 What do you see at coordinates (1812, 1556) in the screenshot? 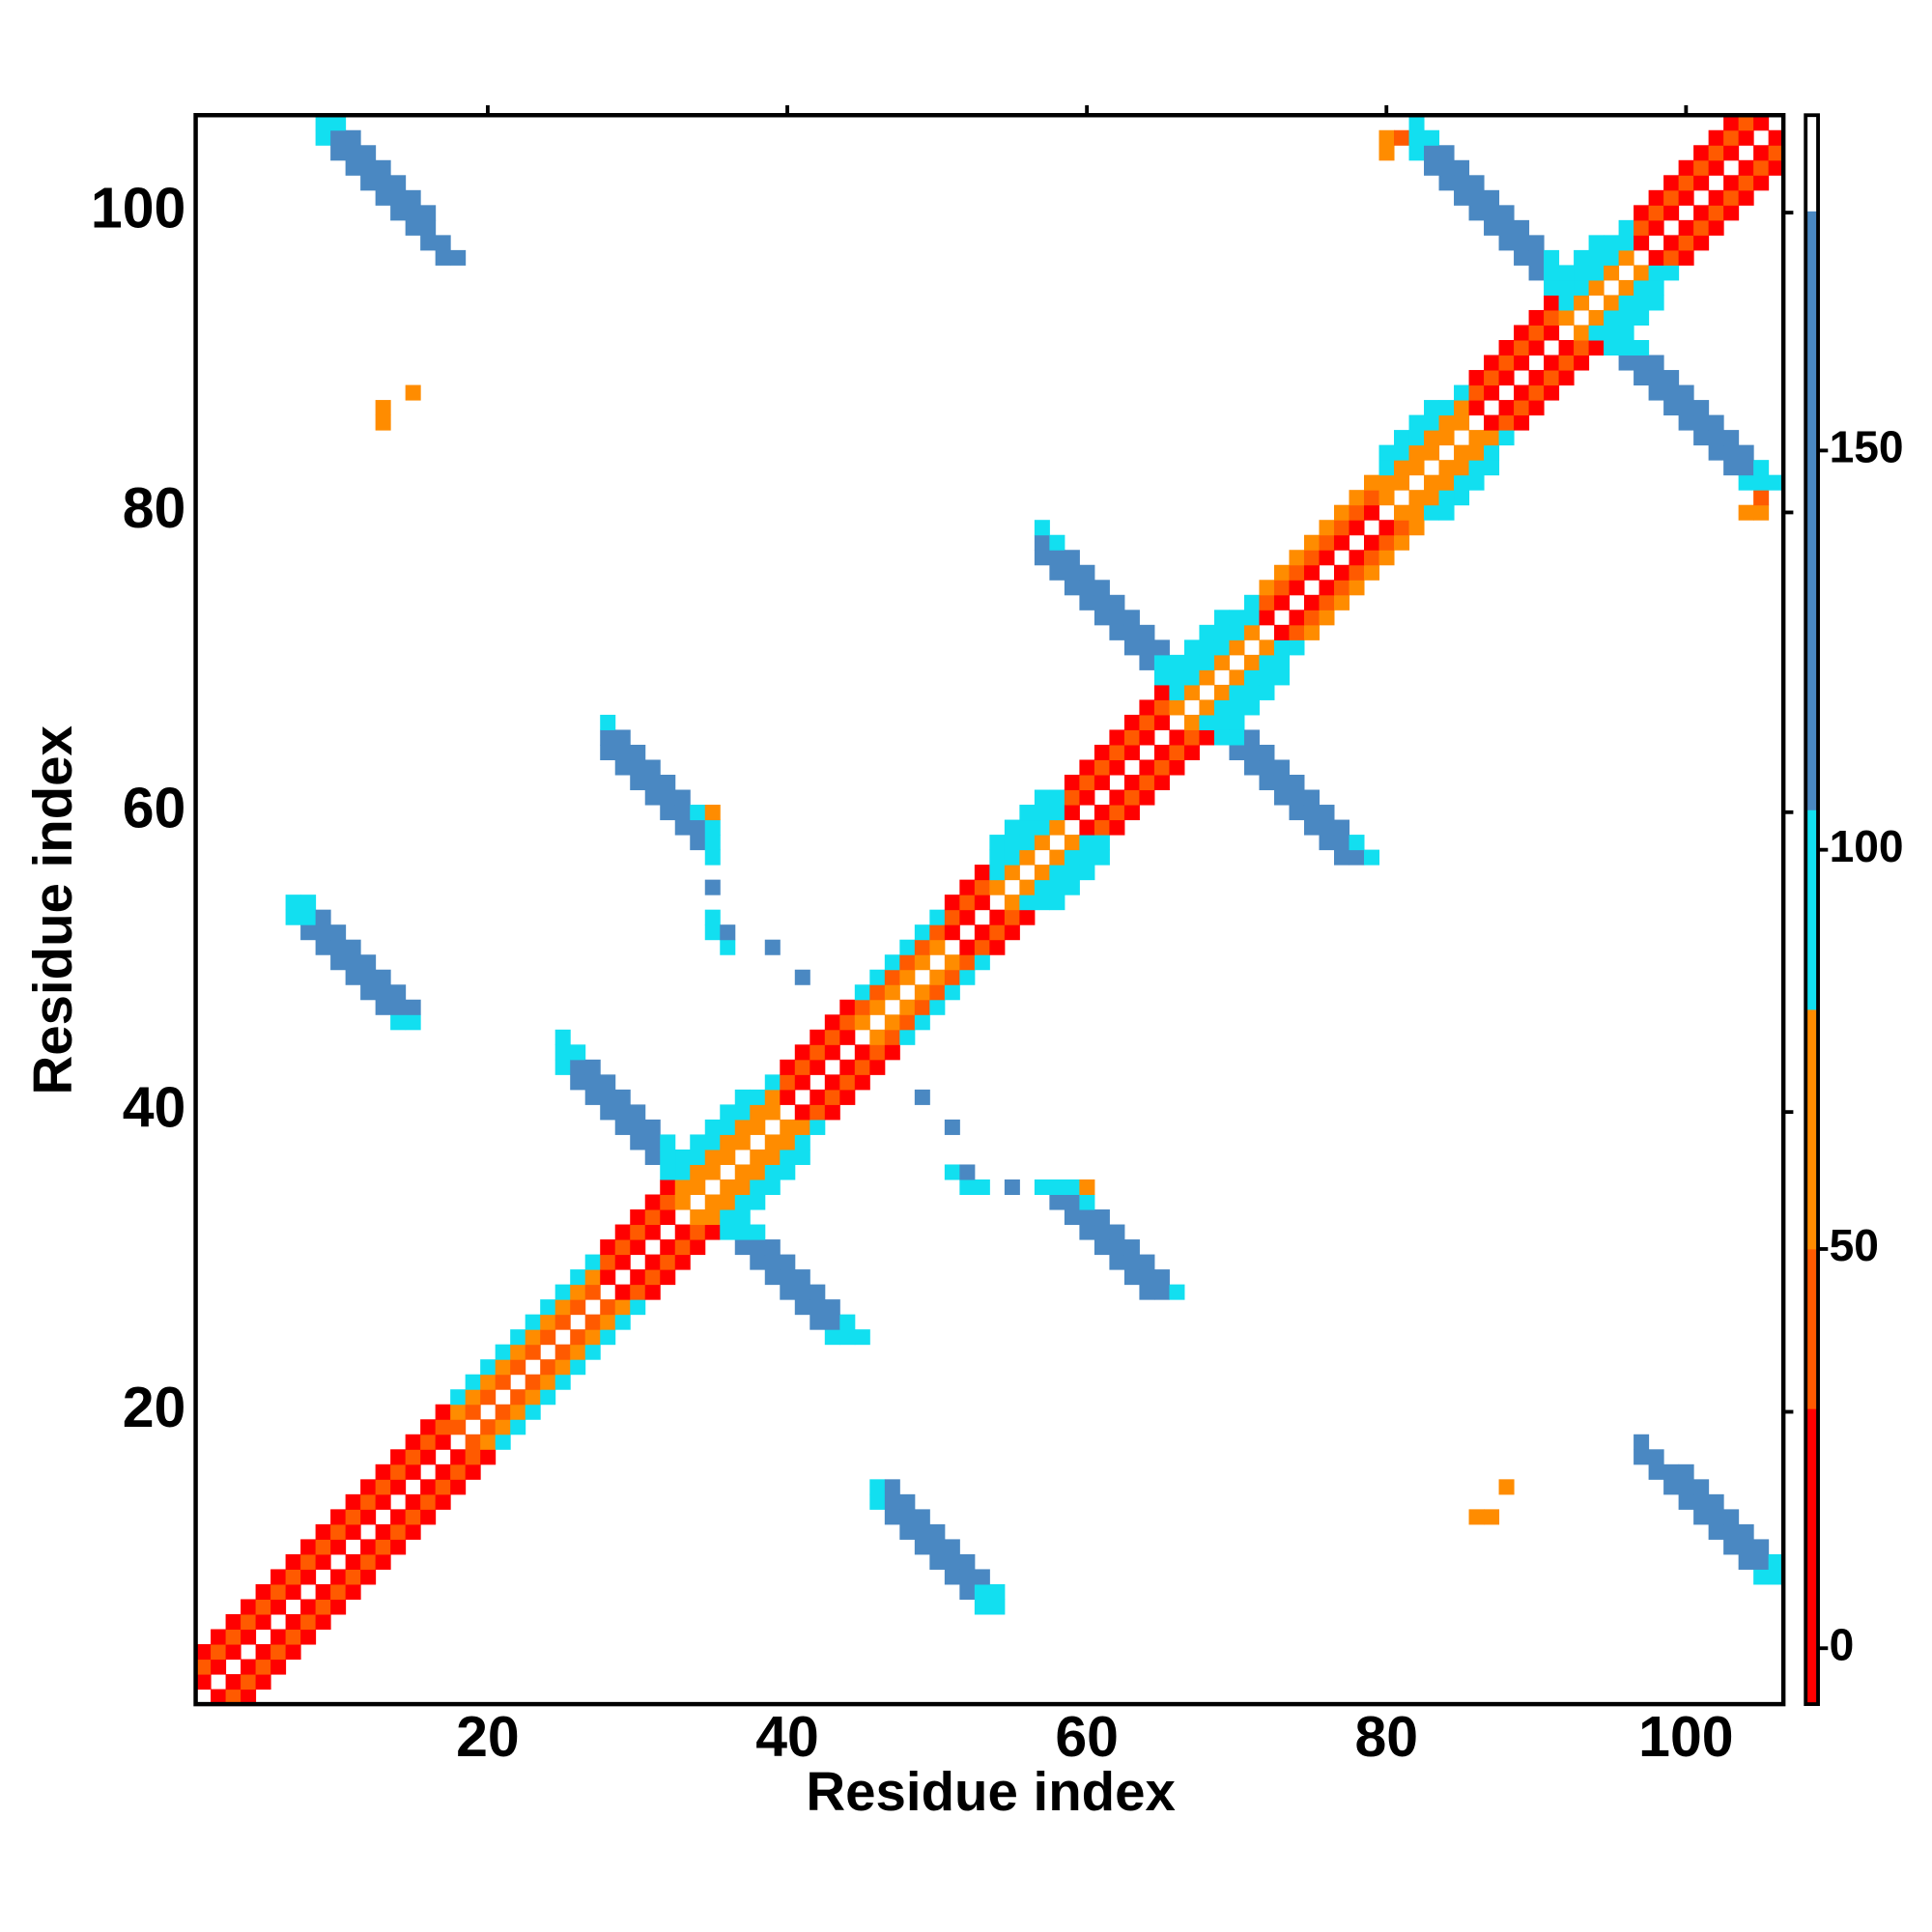
I see `colorbar-band` at bounding box center [1812, 1556].